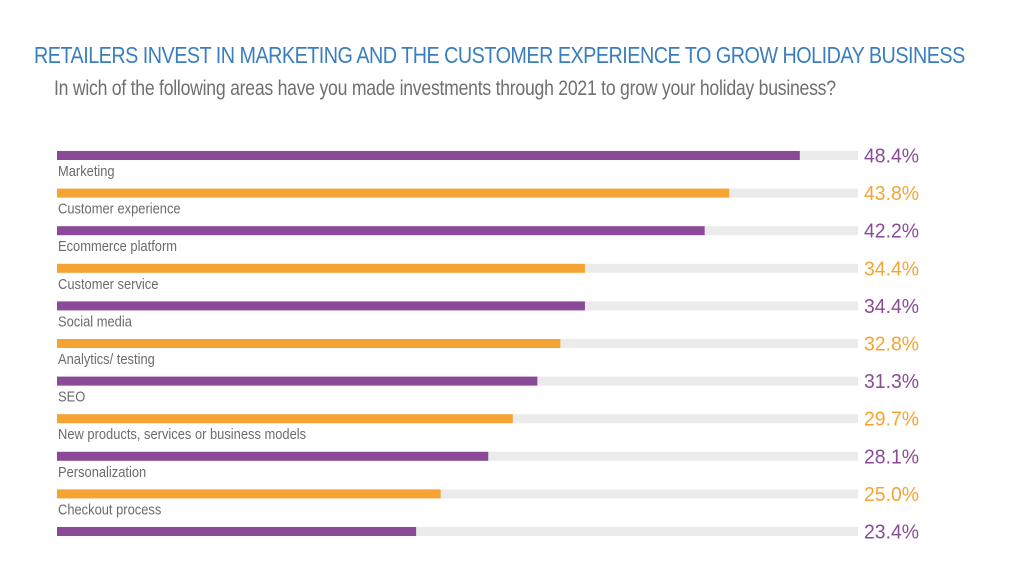  Describe the element at coordinates (891, 345) in the screenshot. I see `value-label: 32.8%` at that location.